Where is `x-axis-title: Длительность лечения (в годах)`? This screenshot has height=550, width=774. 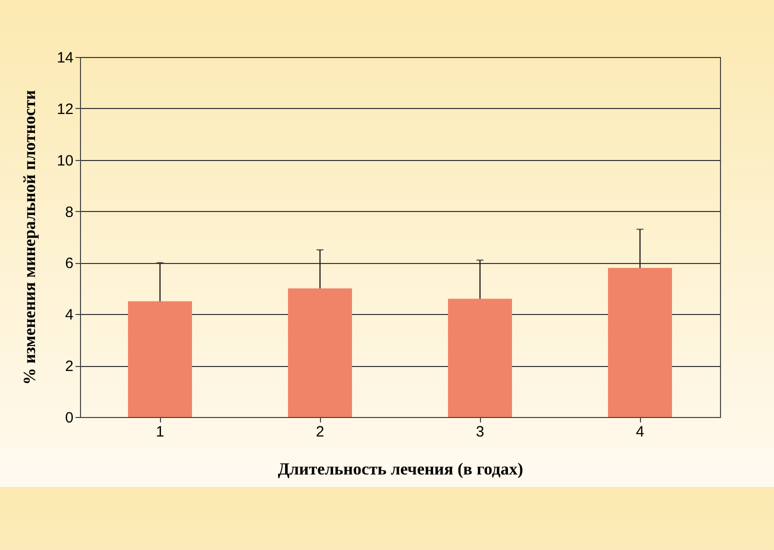 x-axis-title: Длительность лечения (в годах) is located at coordinates (401, 469).